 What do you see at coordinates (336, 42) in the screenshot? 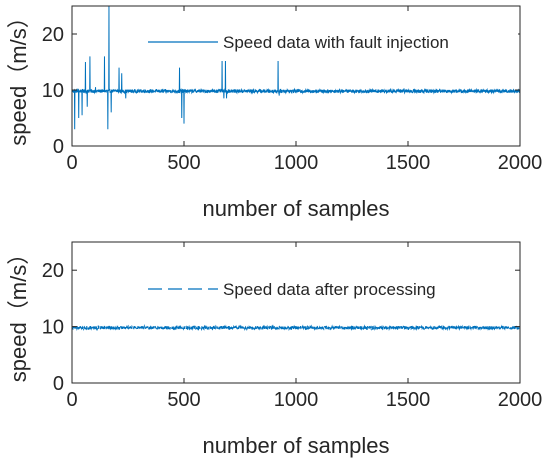
I see `legend-label: Speed data with fault injection` at bounding box center [336, 42].